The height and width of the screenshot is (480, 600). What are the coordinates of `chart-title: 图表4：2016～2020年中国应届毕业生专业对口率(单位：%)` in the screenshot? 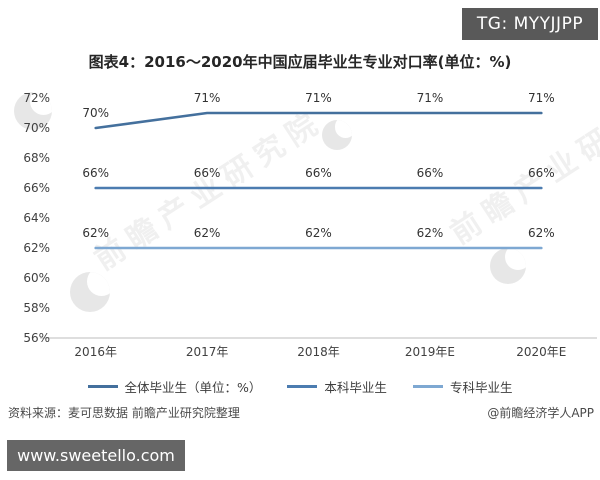 It's located at (300, 62).